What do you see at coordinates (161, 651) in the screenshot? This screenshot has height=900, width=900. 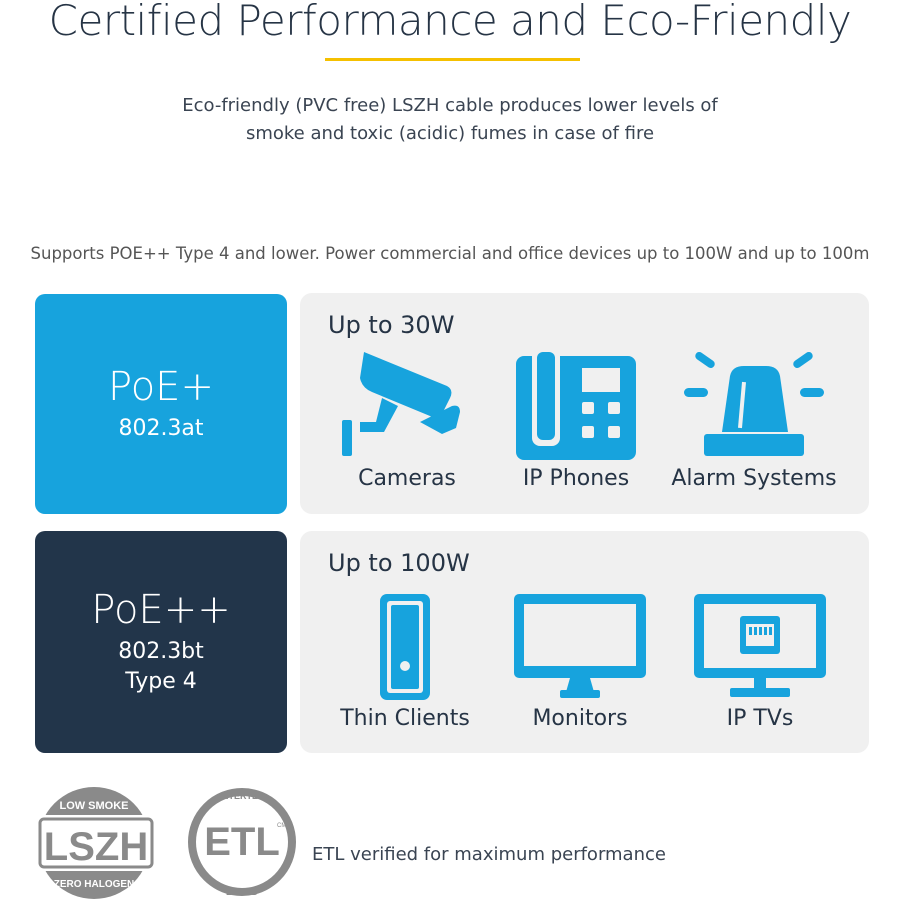 I see `tier-standard: 802.3bt` at bounding box center [161, 651].